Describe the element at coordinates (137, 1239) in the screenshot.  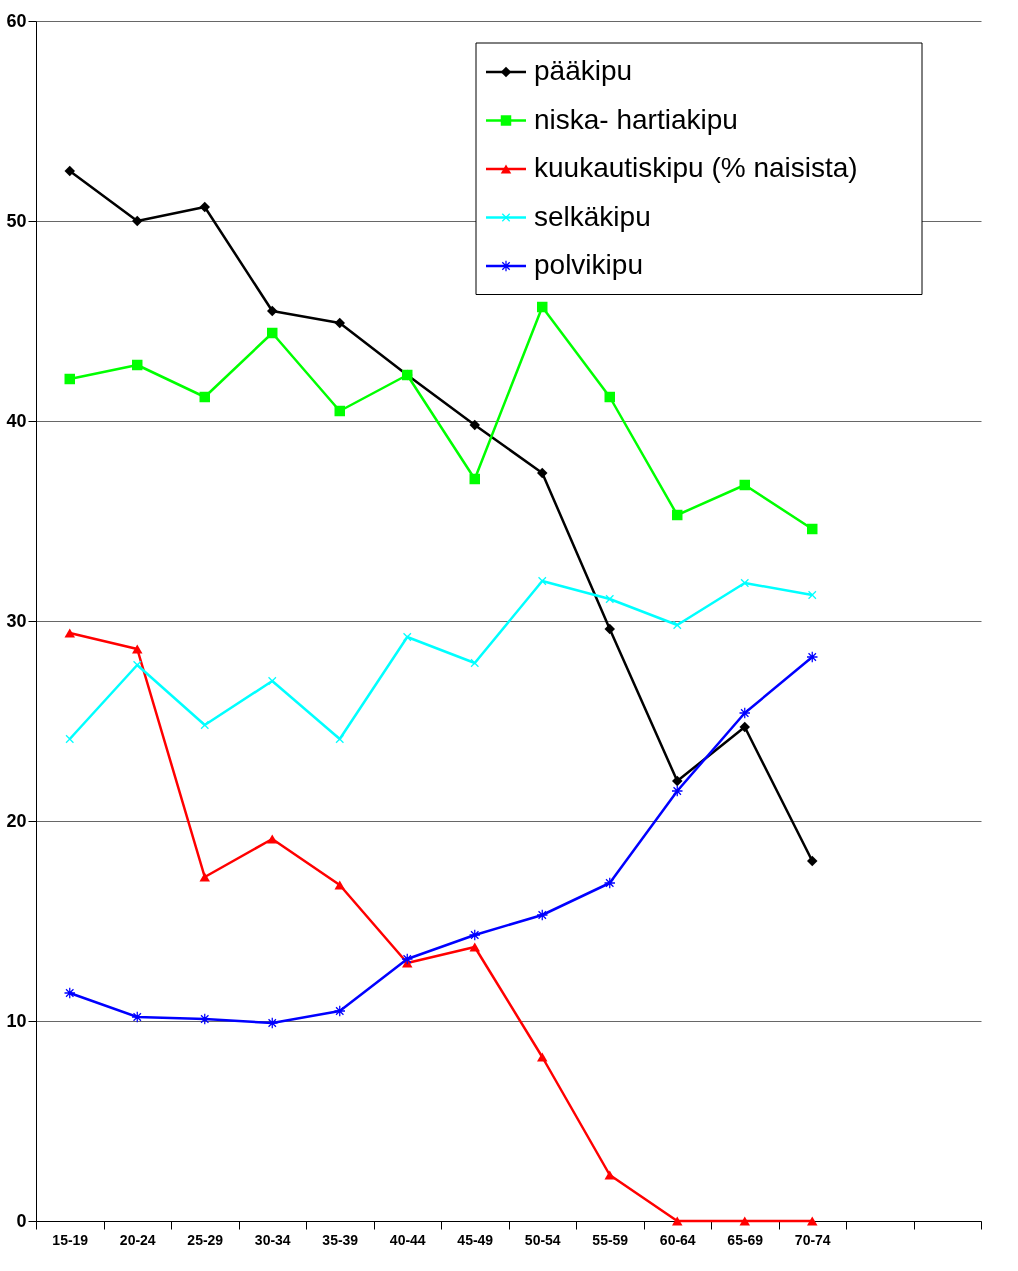
I see `x-tick-label: 20-24` at that location.